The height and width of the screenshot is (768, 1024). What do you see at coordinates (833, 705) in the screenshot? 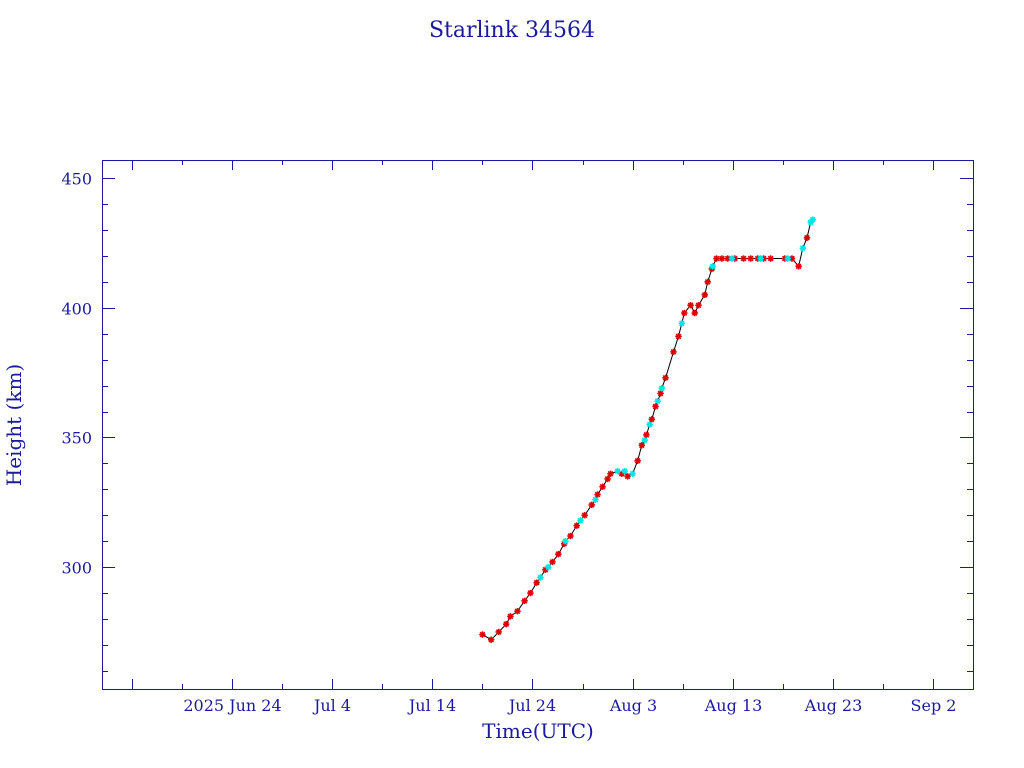
I see `x-tick-label: Aug 23` at bounding box center [833, 705].